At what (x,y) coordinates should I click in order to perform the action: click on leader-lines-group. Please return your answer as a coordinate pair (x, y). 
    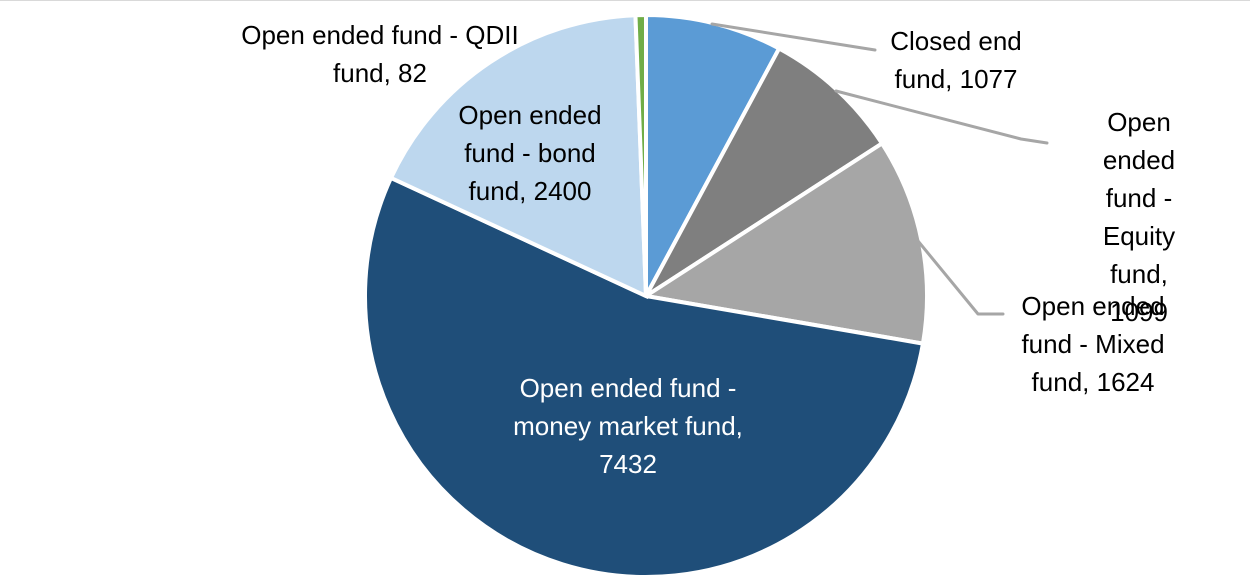
    Looking at the image, I should click on (879, 169).